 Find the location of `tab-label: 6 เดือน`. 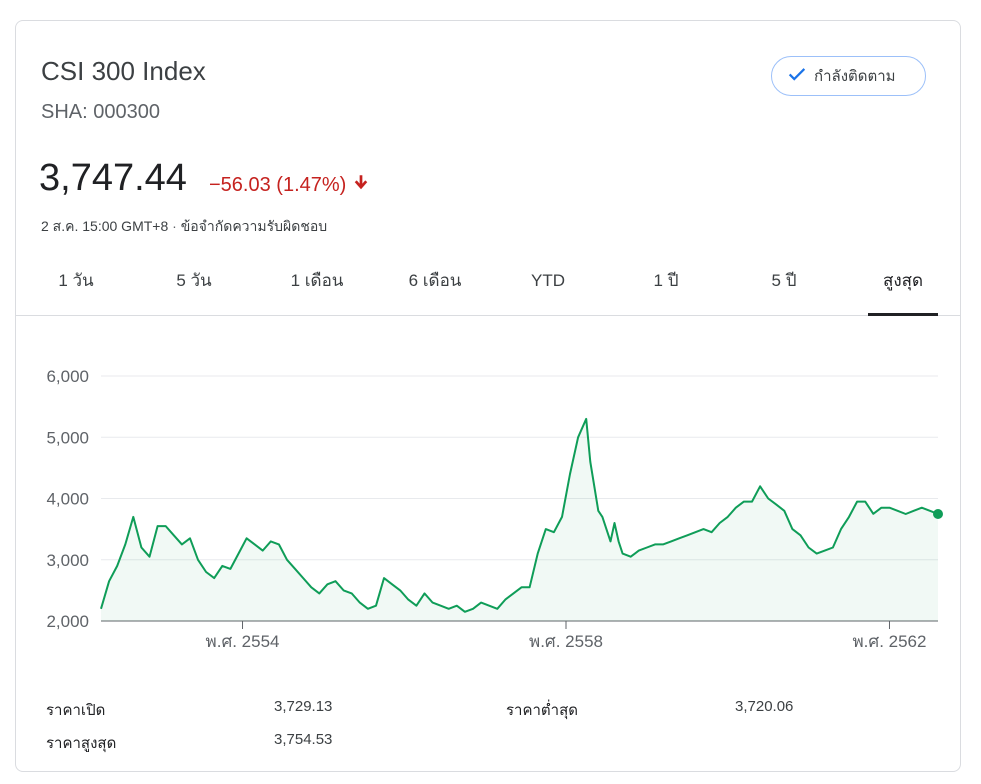

tab-label: 6 เดือน is located at coordinates (435, 280).